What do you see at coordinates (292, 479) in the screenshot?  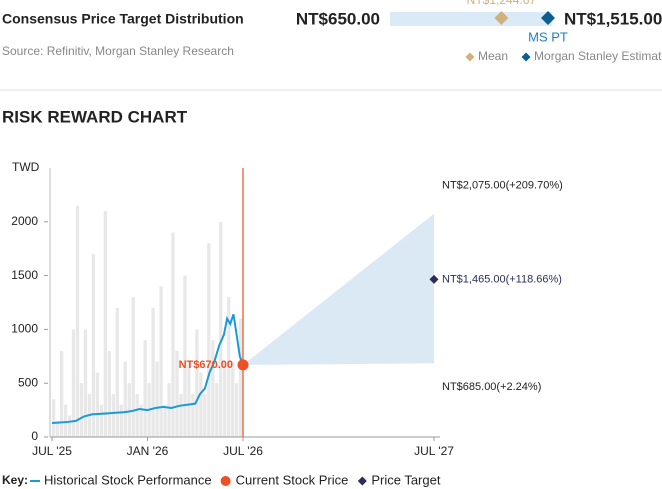 I see `key-label: Current Stock Price` at bounding box center [292, 479].